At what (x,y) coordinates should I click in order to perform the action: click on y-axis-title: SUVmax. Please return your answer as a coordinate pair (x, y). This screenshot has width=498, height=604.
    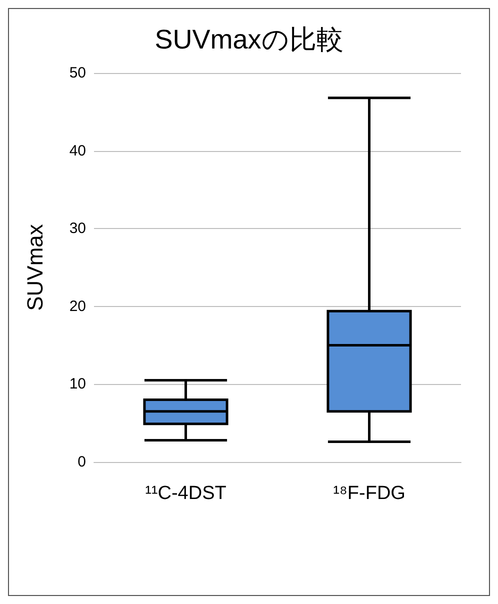
    Looking at the image, I should click on (35, 267).